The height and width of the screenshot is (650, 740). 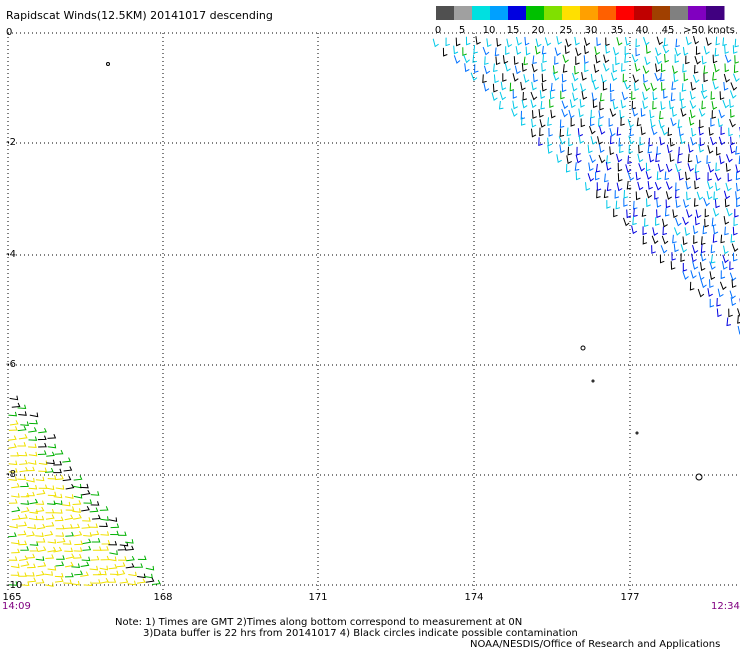 I want to click on time-right: 12:34, so click(x=725, y=606).